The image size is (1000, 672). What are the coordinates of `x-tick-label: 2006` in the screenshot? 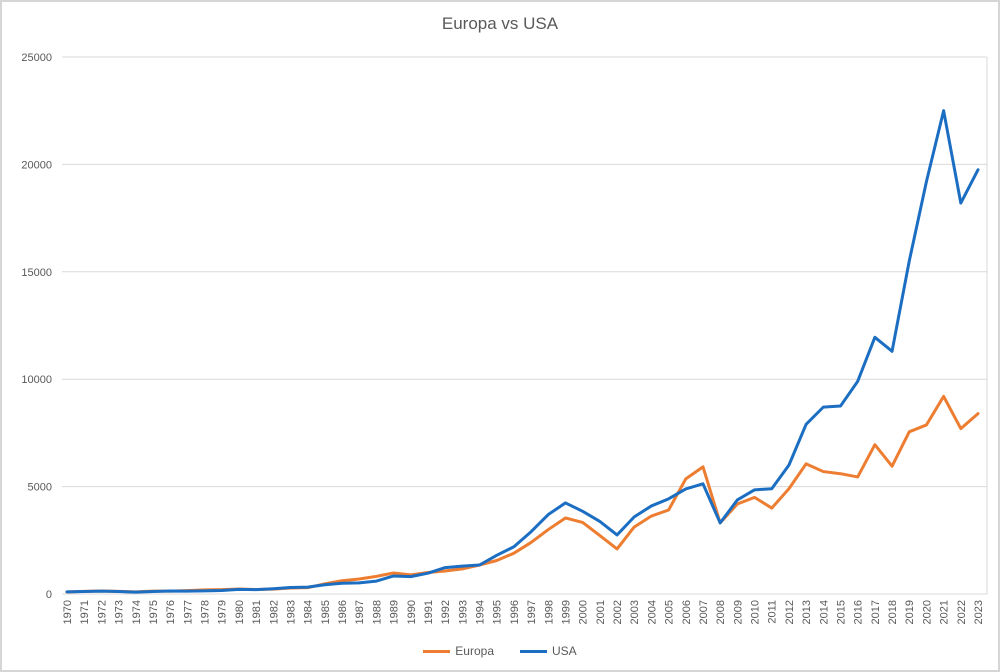 It's located at (687, 612).